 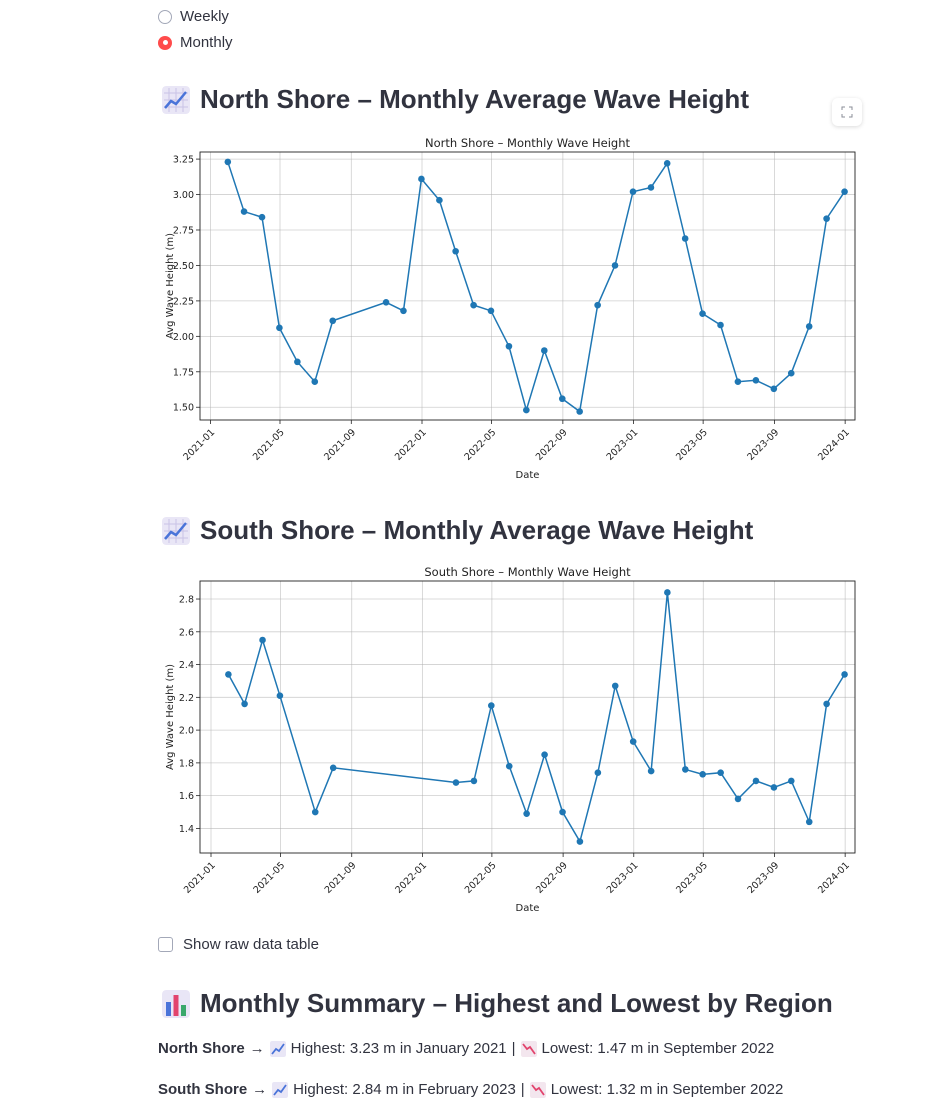 I want to click on south-x-tick-label: 2023-05, so click(x=692, y=878).